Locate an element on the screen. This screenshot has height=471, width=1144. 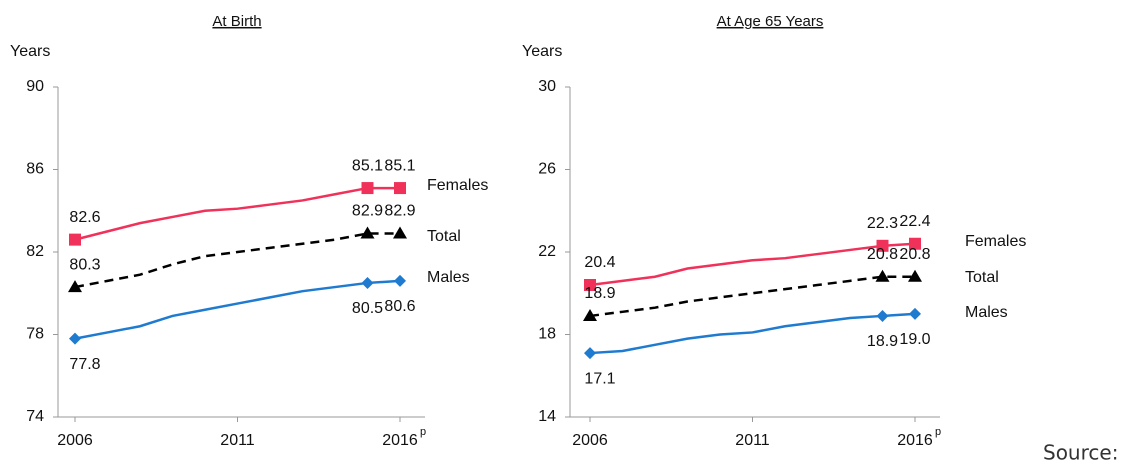
y-tick-label: 82 is located at coordinates (35, 251).